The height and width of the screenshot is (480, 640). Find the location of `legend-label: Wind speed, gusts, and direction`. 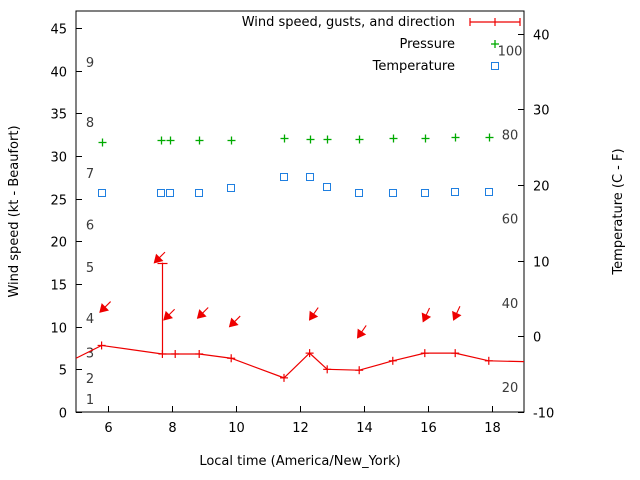

legend-label: Wind speed, gusts, and direction is located at coordinates (348, 22).